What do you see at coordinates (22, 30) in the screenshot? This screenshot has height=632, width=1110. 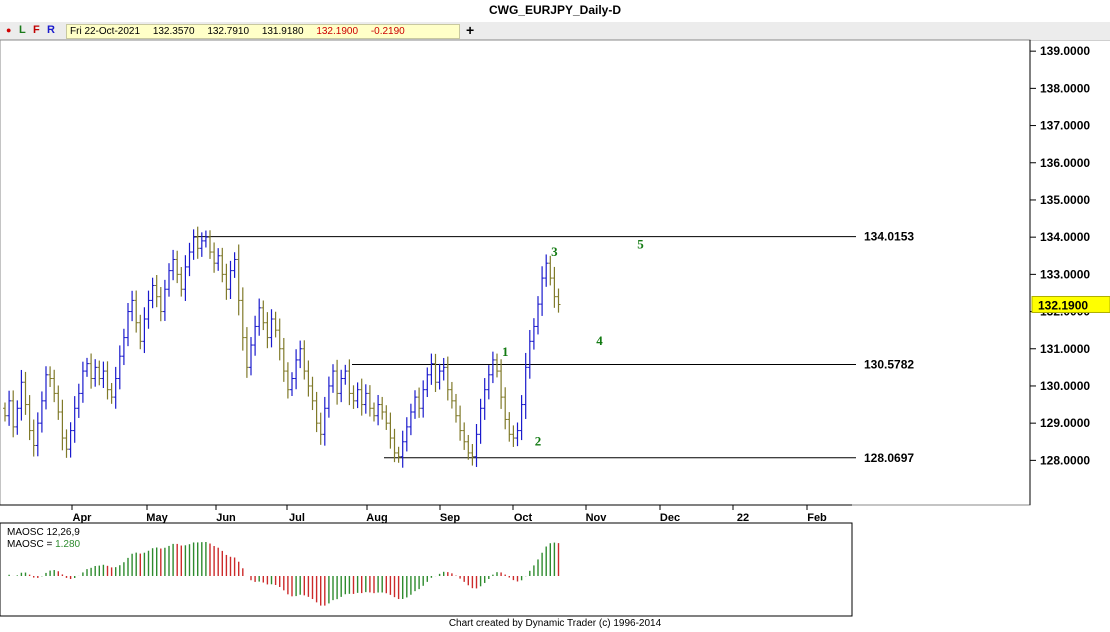 I see `l-button: L` at bounding box center [22, 30].